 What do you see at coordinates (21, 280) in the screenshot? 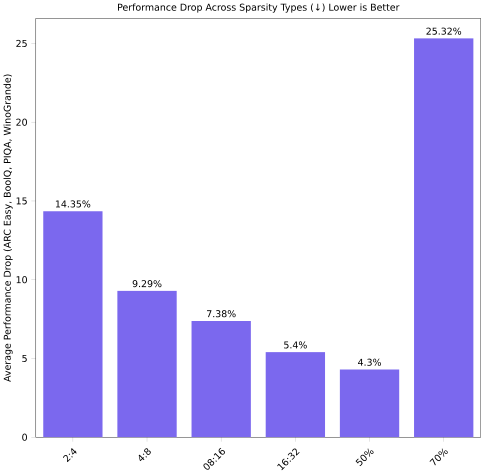
I see `y-tick-label: 10` at bounding box center [21, 280].